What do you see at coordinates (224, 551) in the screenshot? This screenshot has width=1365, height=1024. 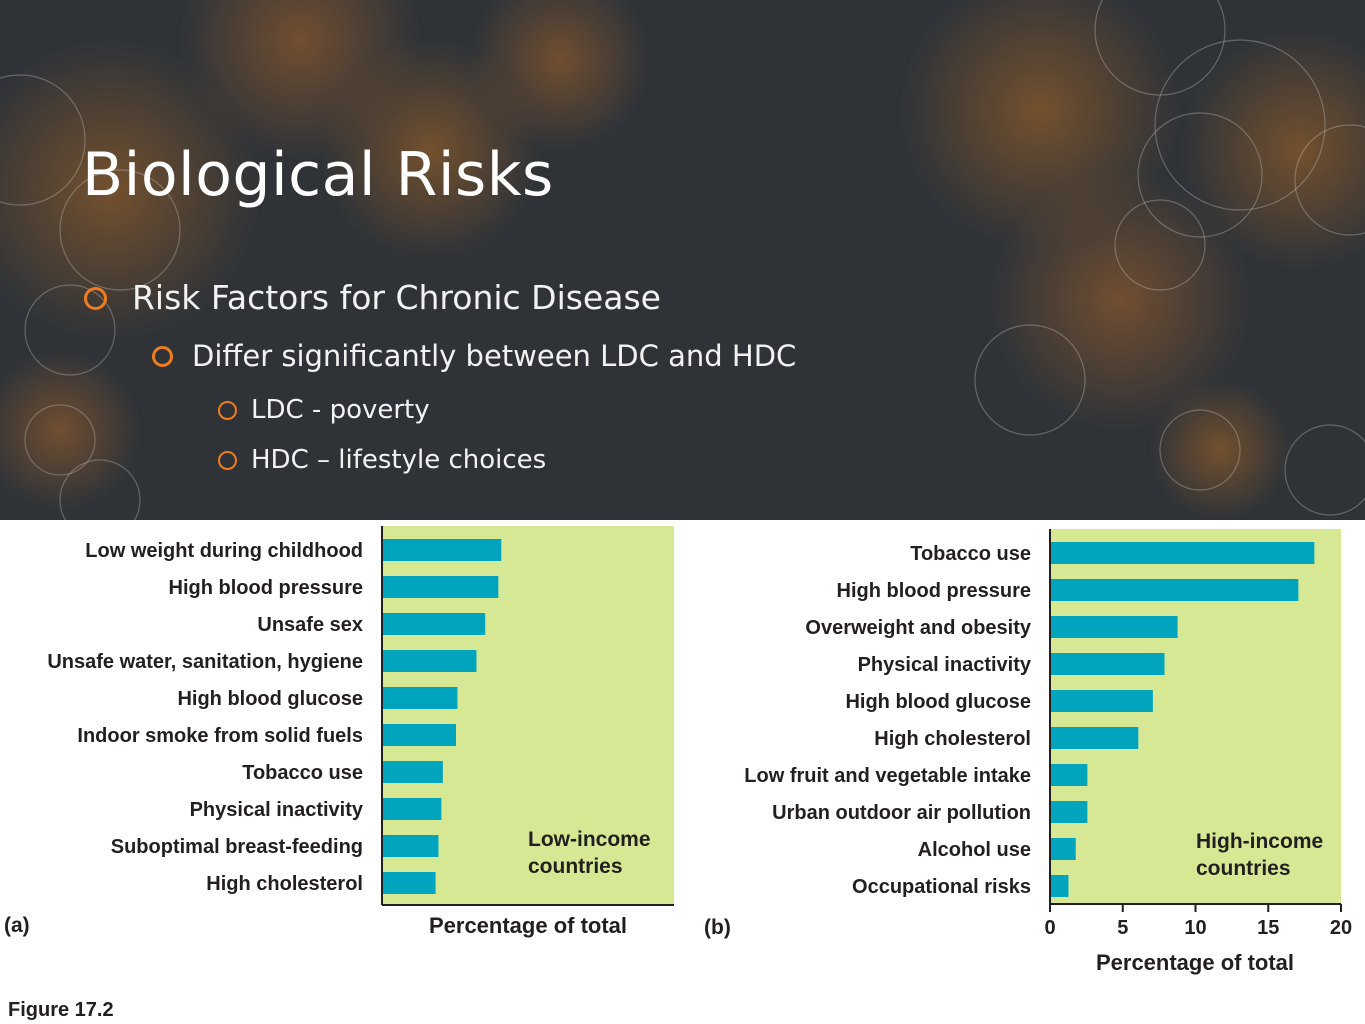 I see `category-label-a-0: Low weight during childhood` at bounding box center [224, 551].